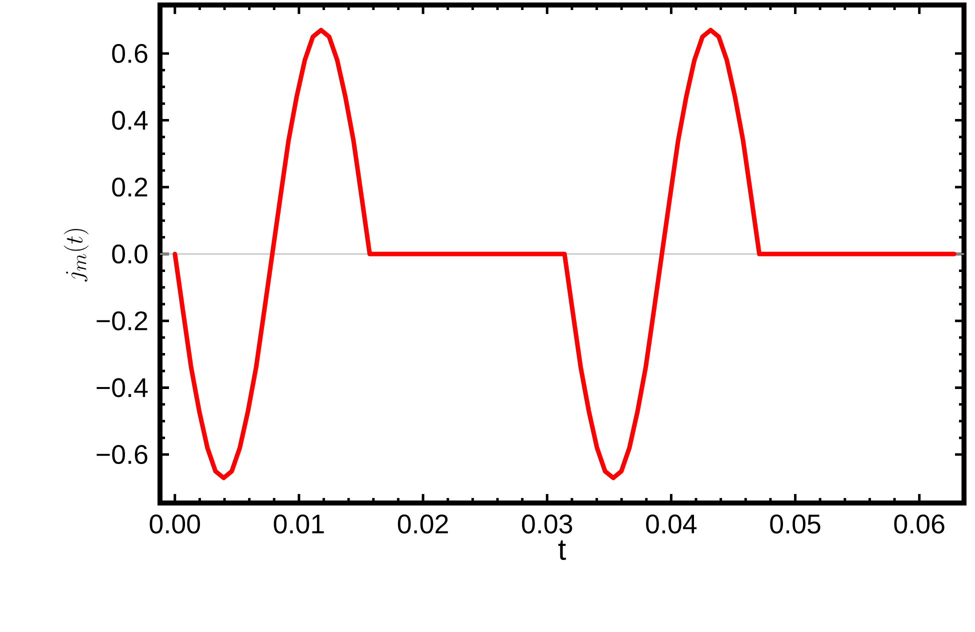  I want to click on y-tick-label: 0.4, so click(130, 120).